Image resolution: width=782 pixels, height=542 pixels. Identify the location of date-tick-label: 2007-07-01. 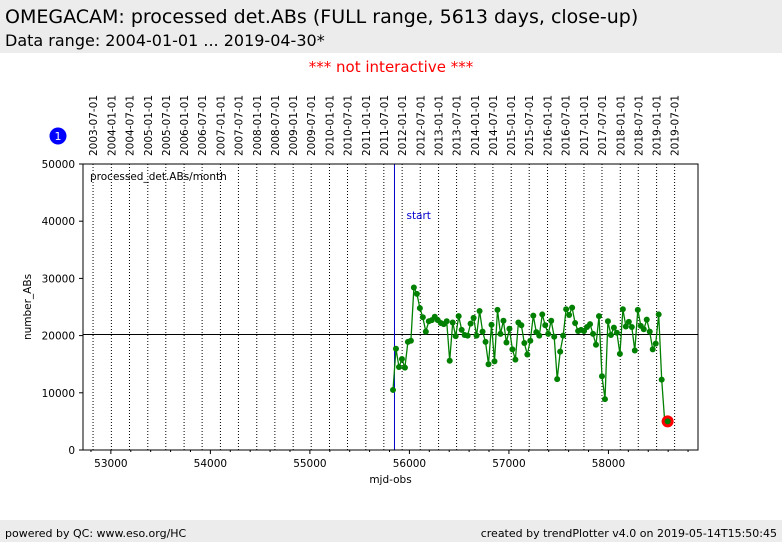
(239, 125).